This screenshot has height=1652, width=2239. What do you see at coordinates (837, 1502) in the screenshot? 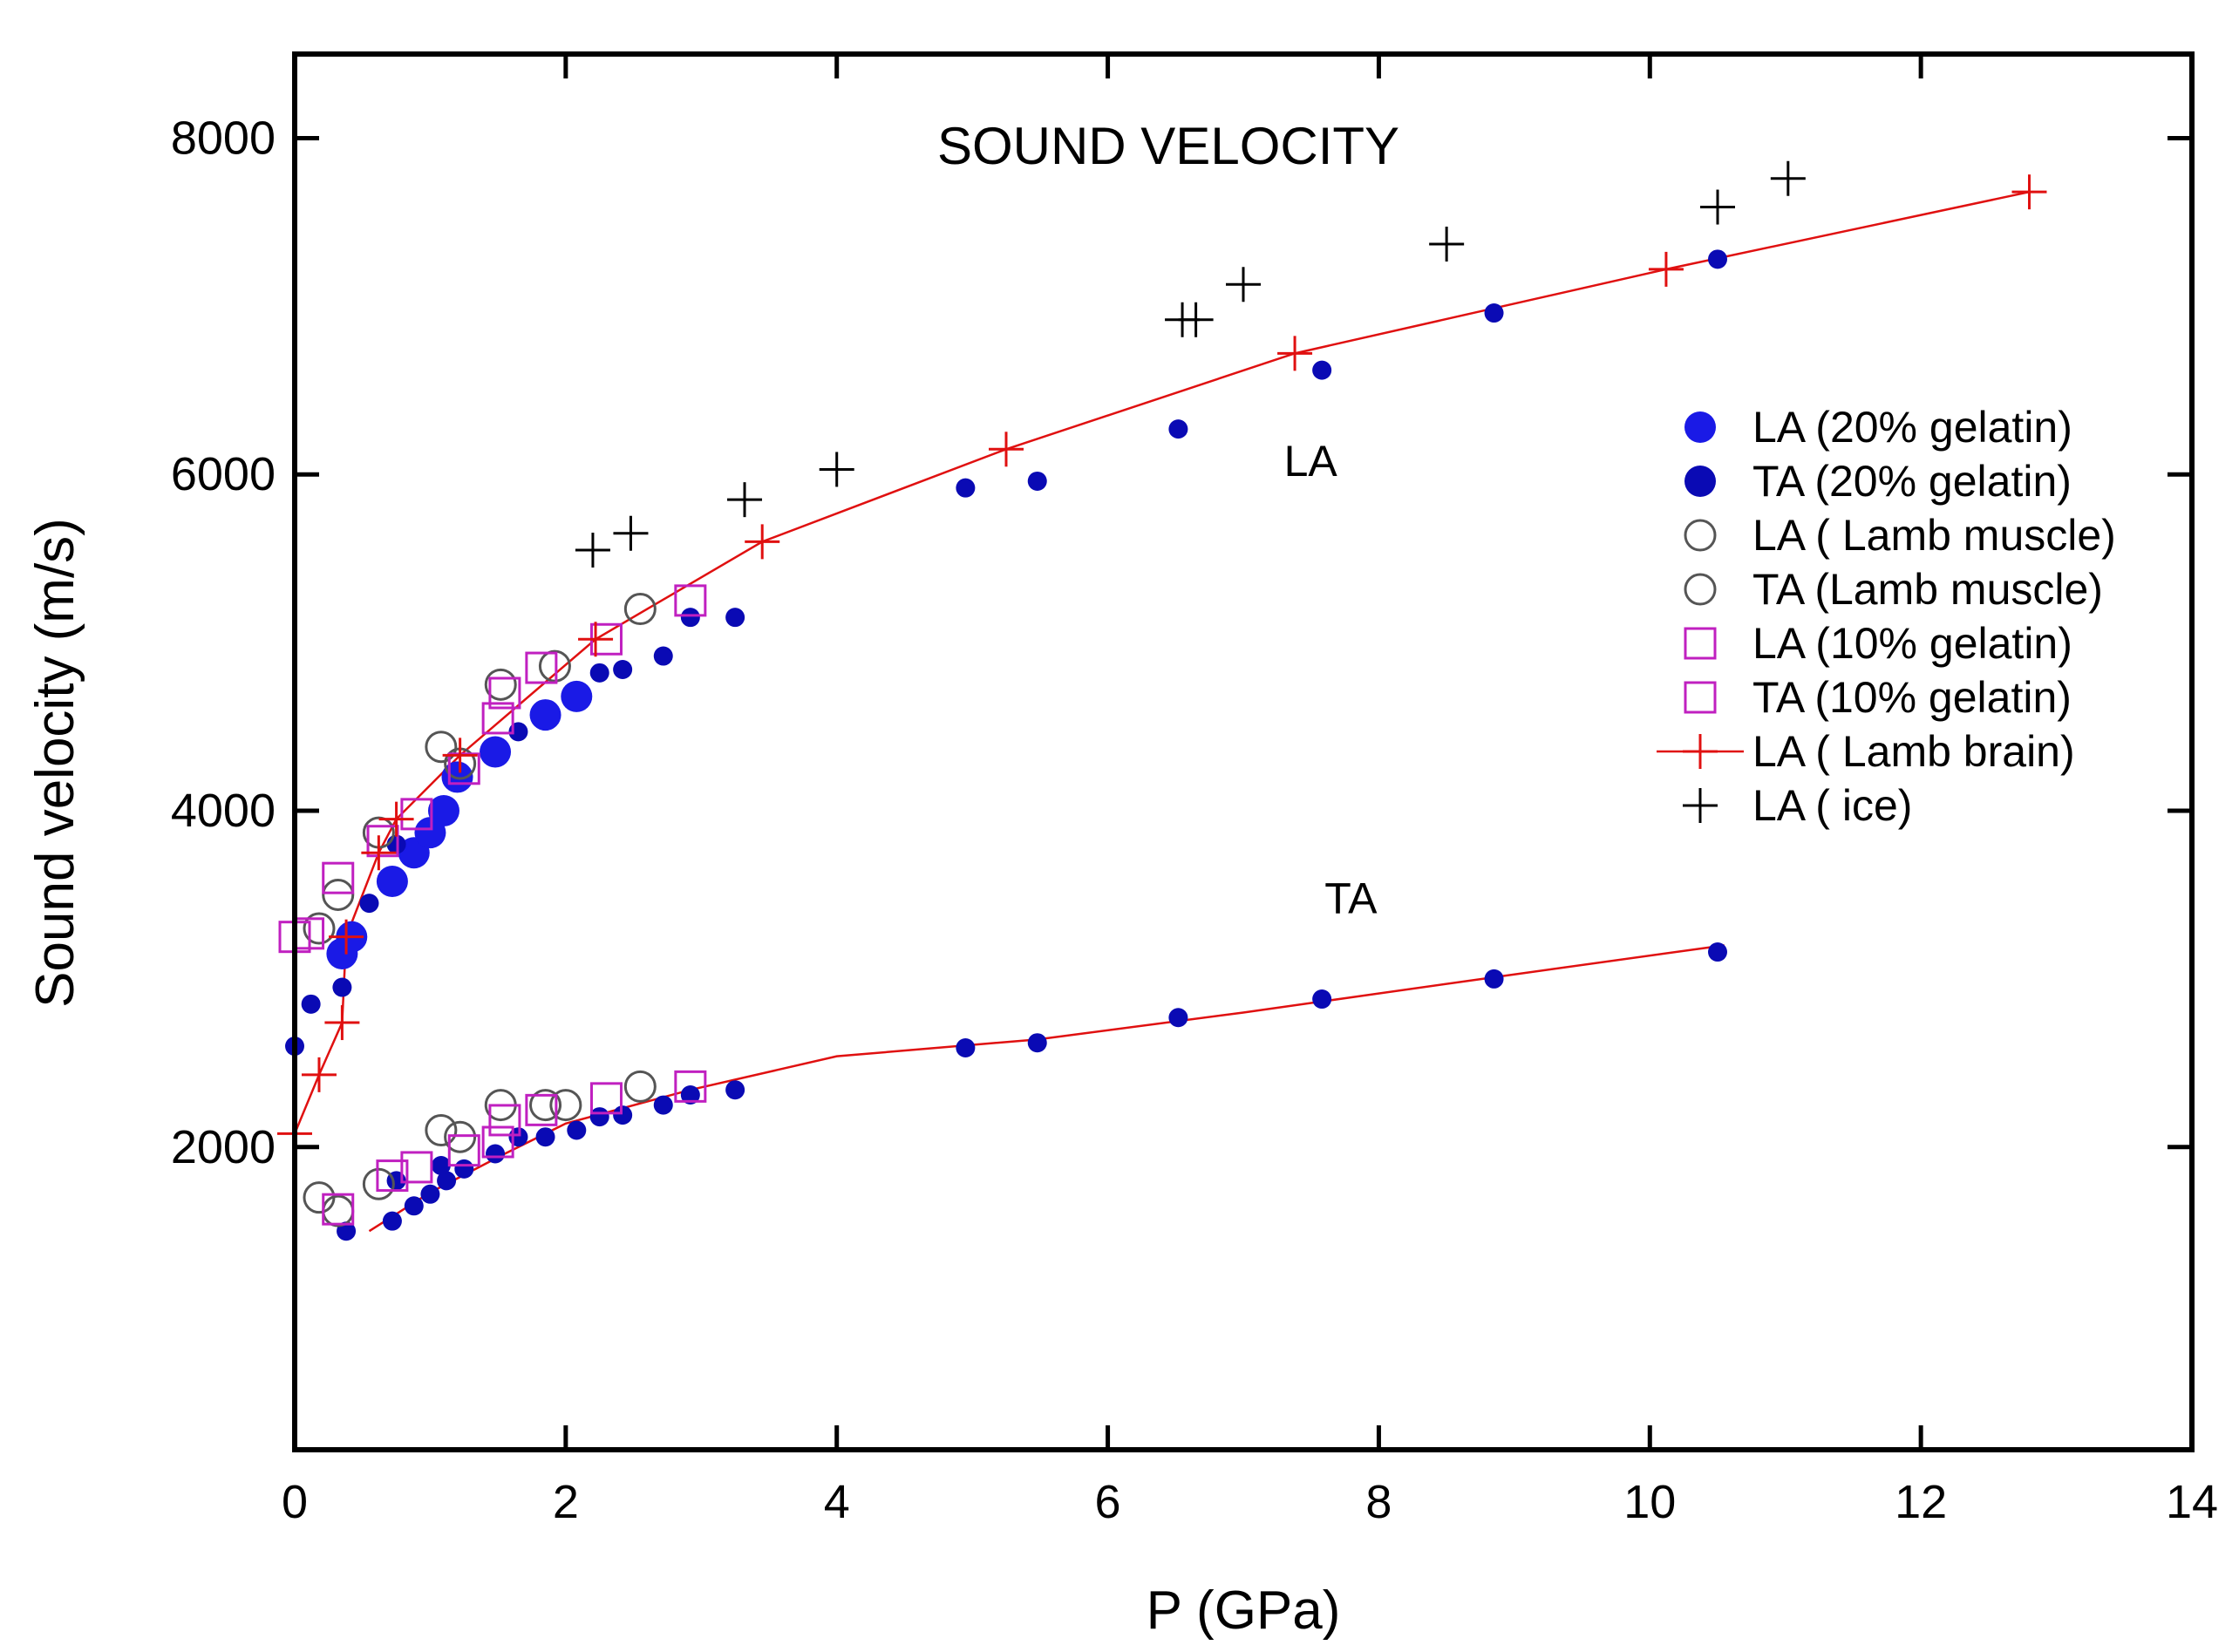
I see `x-tick-label: 4` at bounding box center [837, 1502].